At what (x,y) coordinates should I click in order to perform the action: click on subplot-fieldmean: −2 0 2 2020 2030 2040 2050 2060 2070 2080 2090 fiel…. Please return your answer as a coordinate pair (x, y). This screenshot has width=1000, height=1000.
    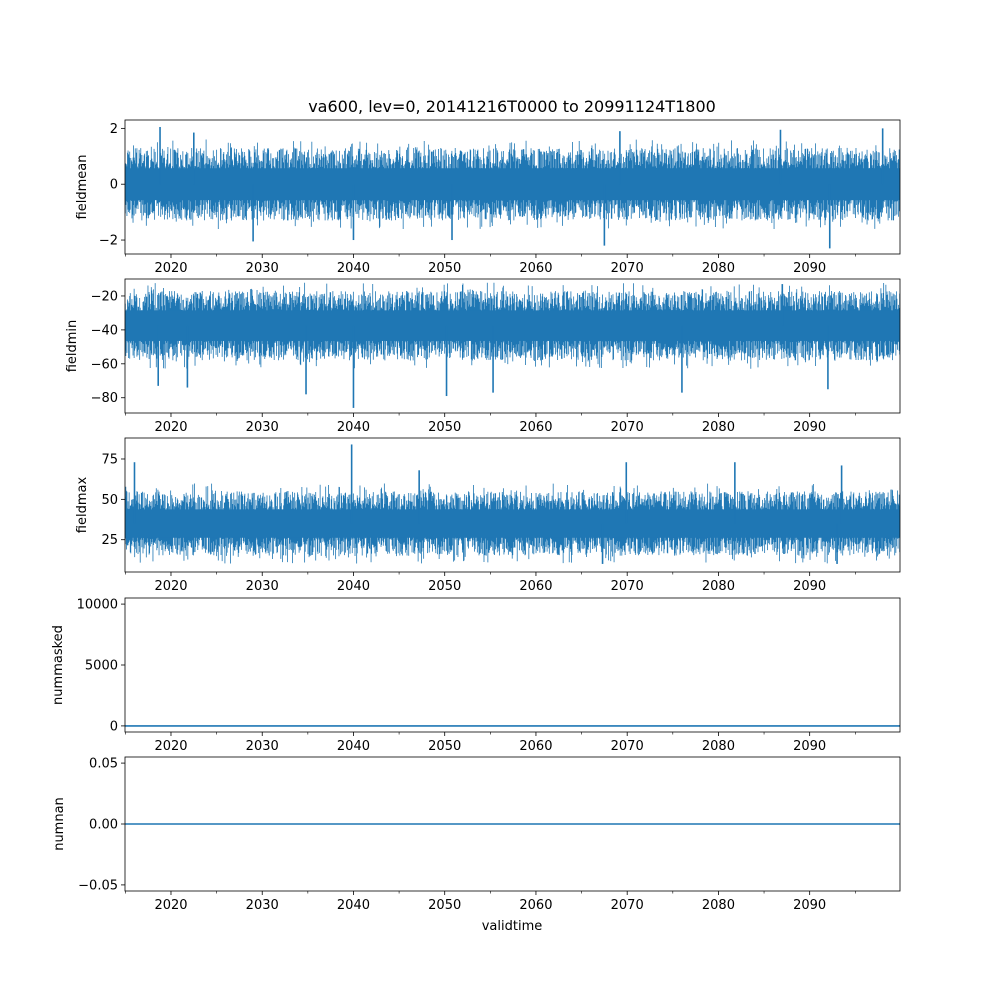
    Looking at the image, I should click on (488, 197).